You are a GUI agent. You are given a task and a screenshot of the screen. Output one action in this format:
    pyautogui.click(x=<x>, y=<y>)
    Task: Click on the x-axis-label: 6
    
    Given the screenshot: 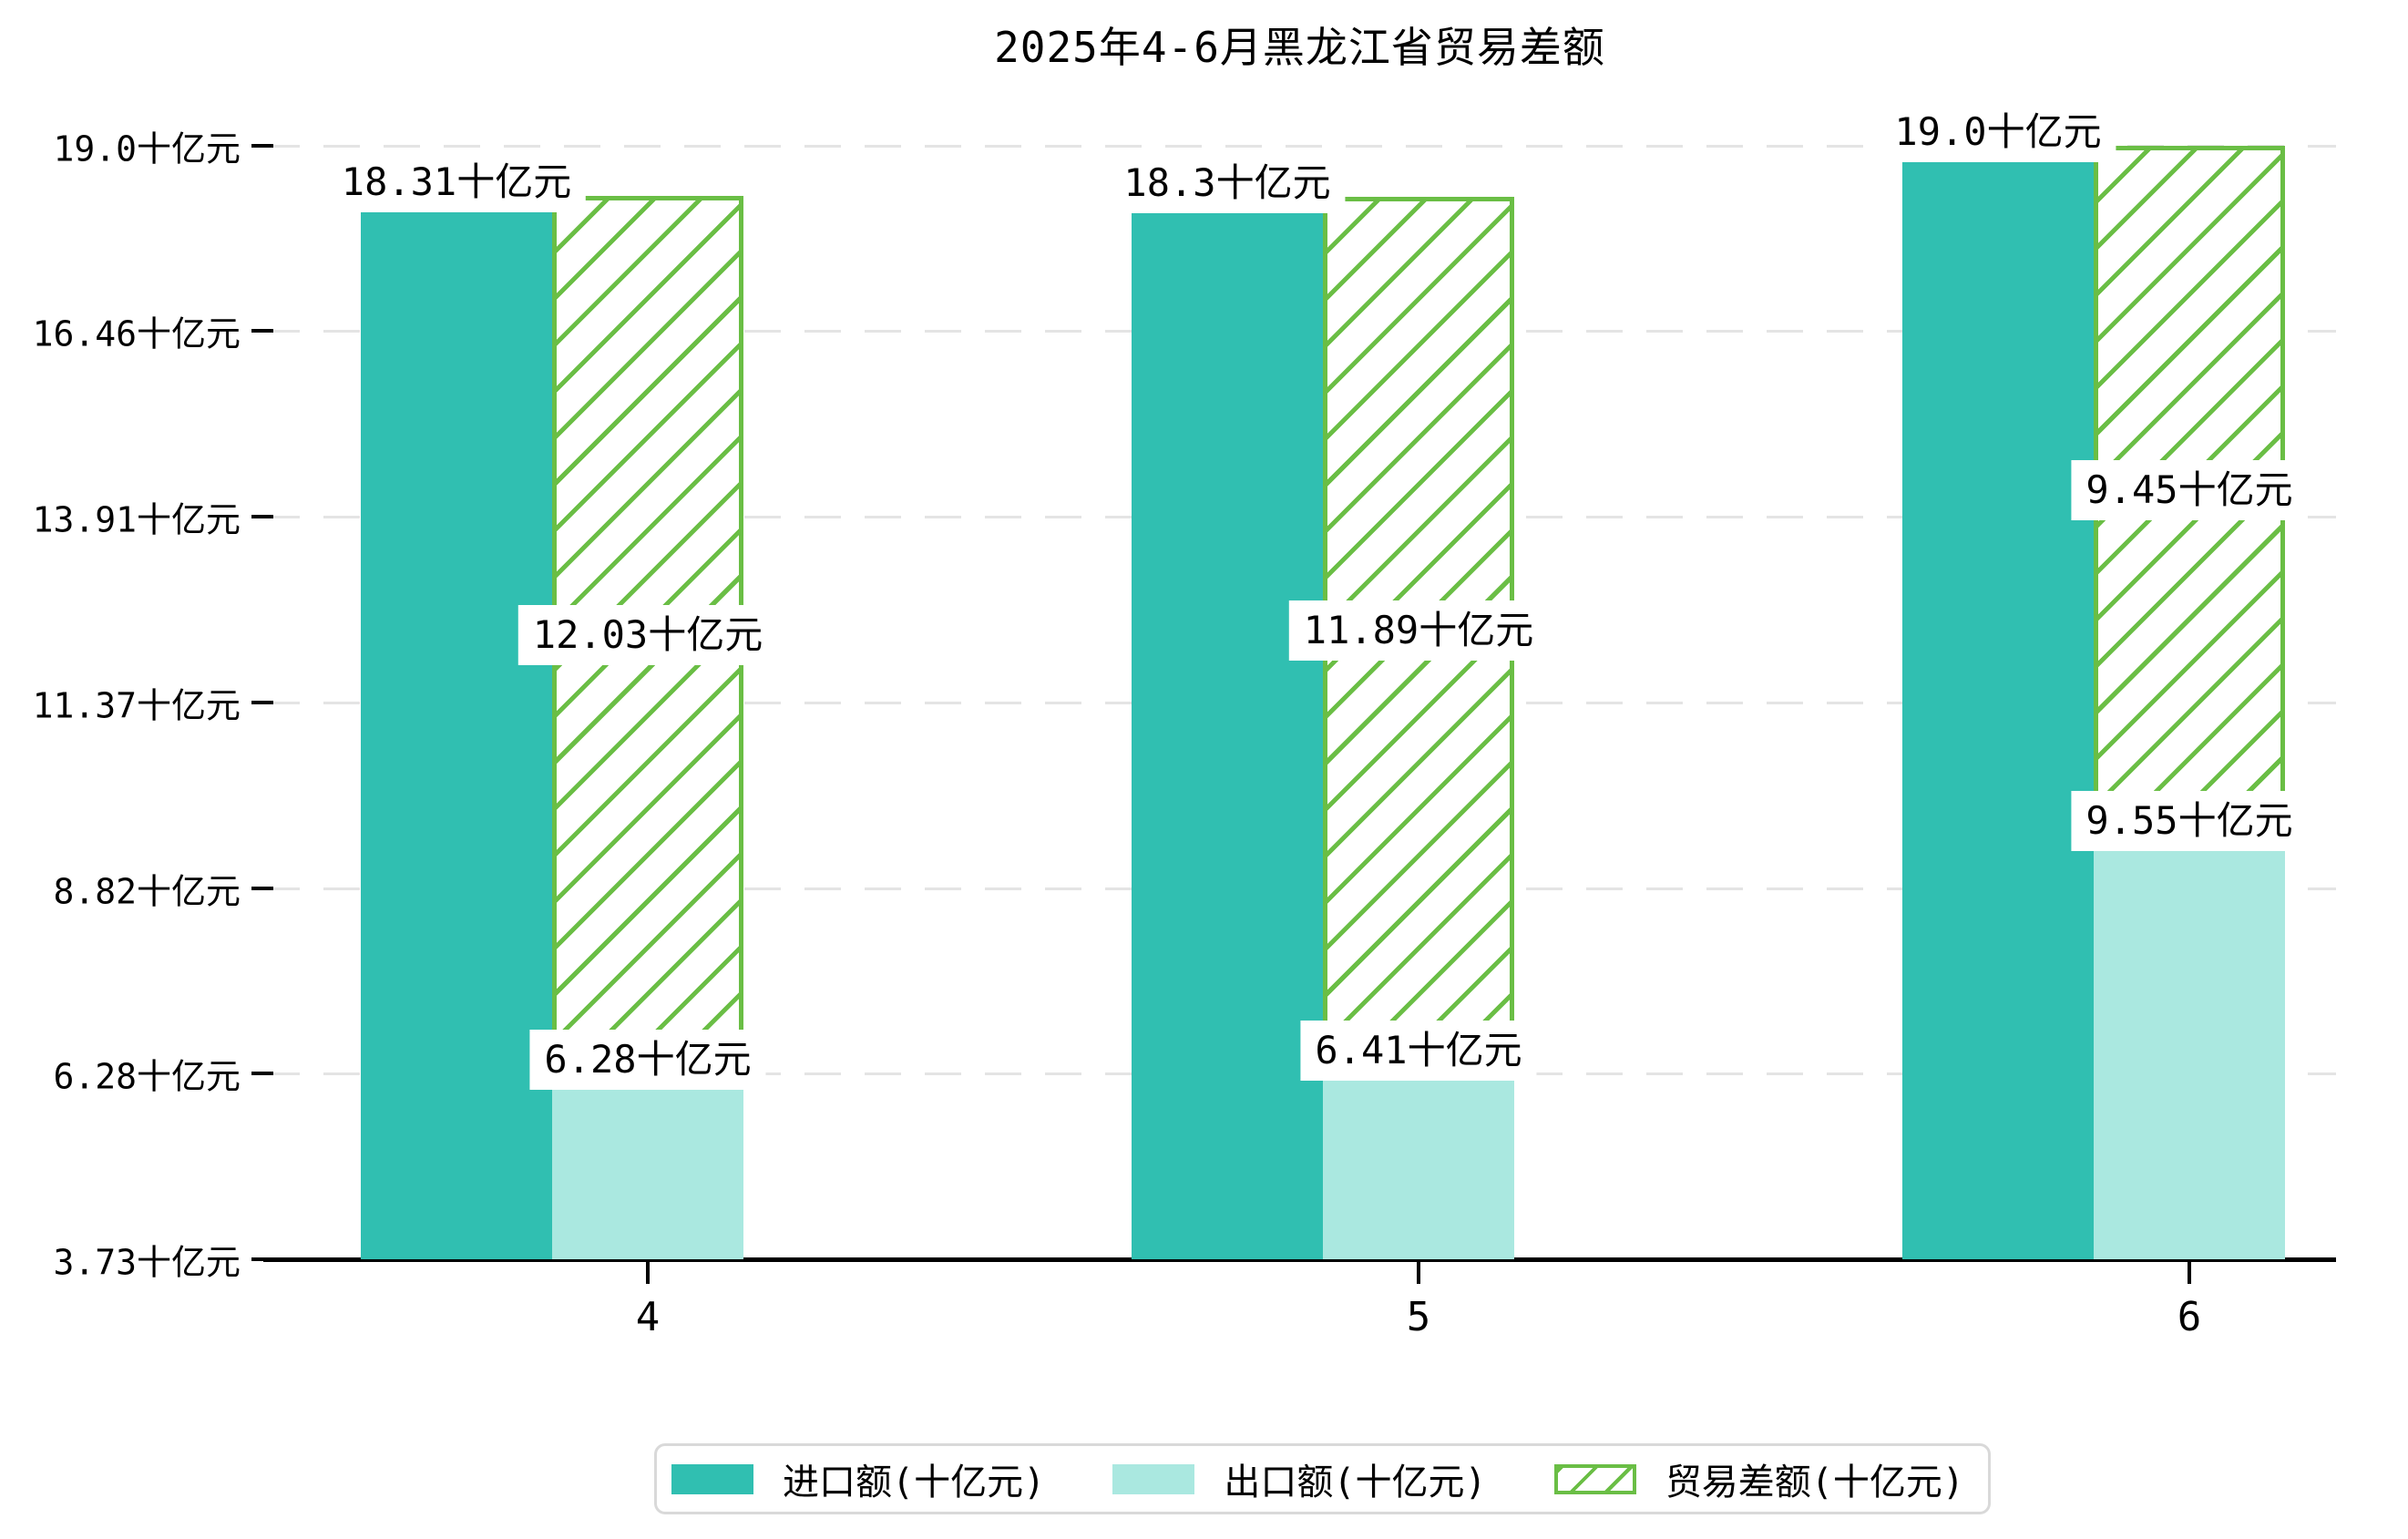 What is the action you would take?
    pyautogui.click(x=2190, y=1317)
    